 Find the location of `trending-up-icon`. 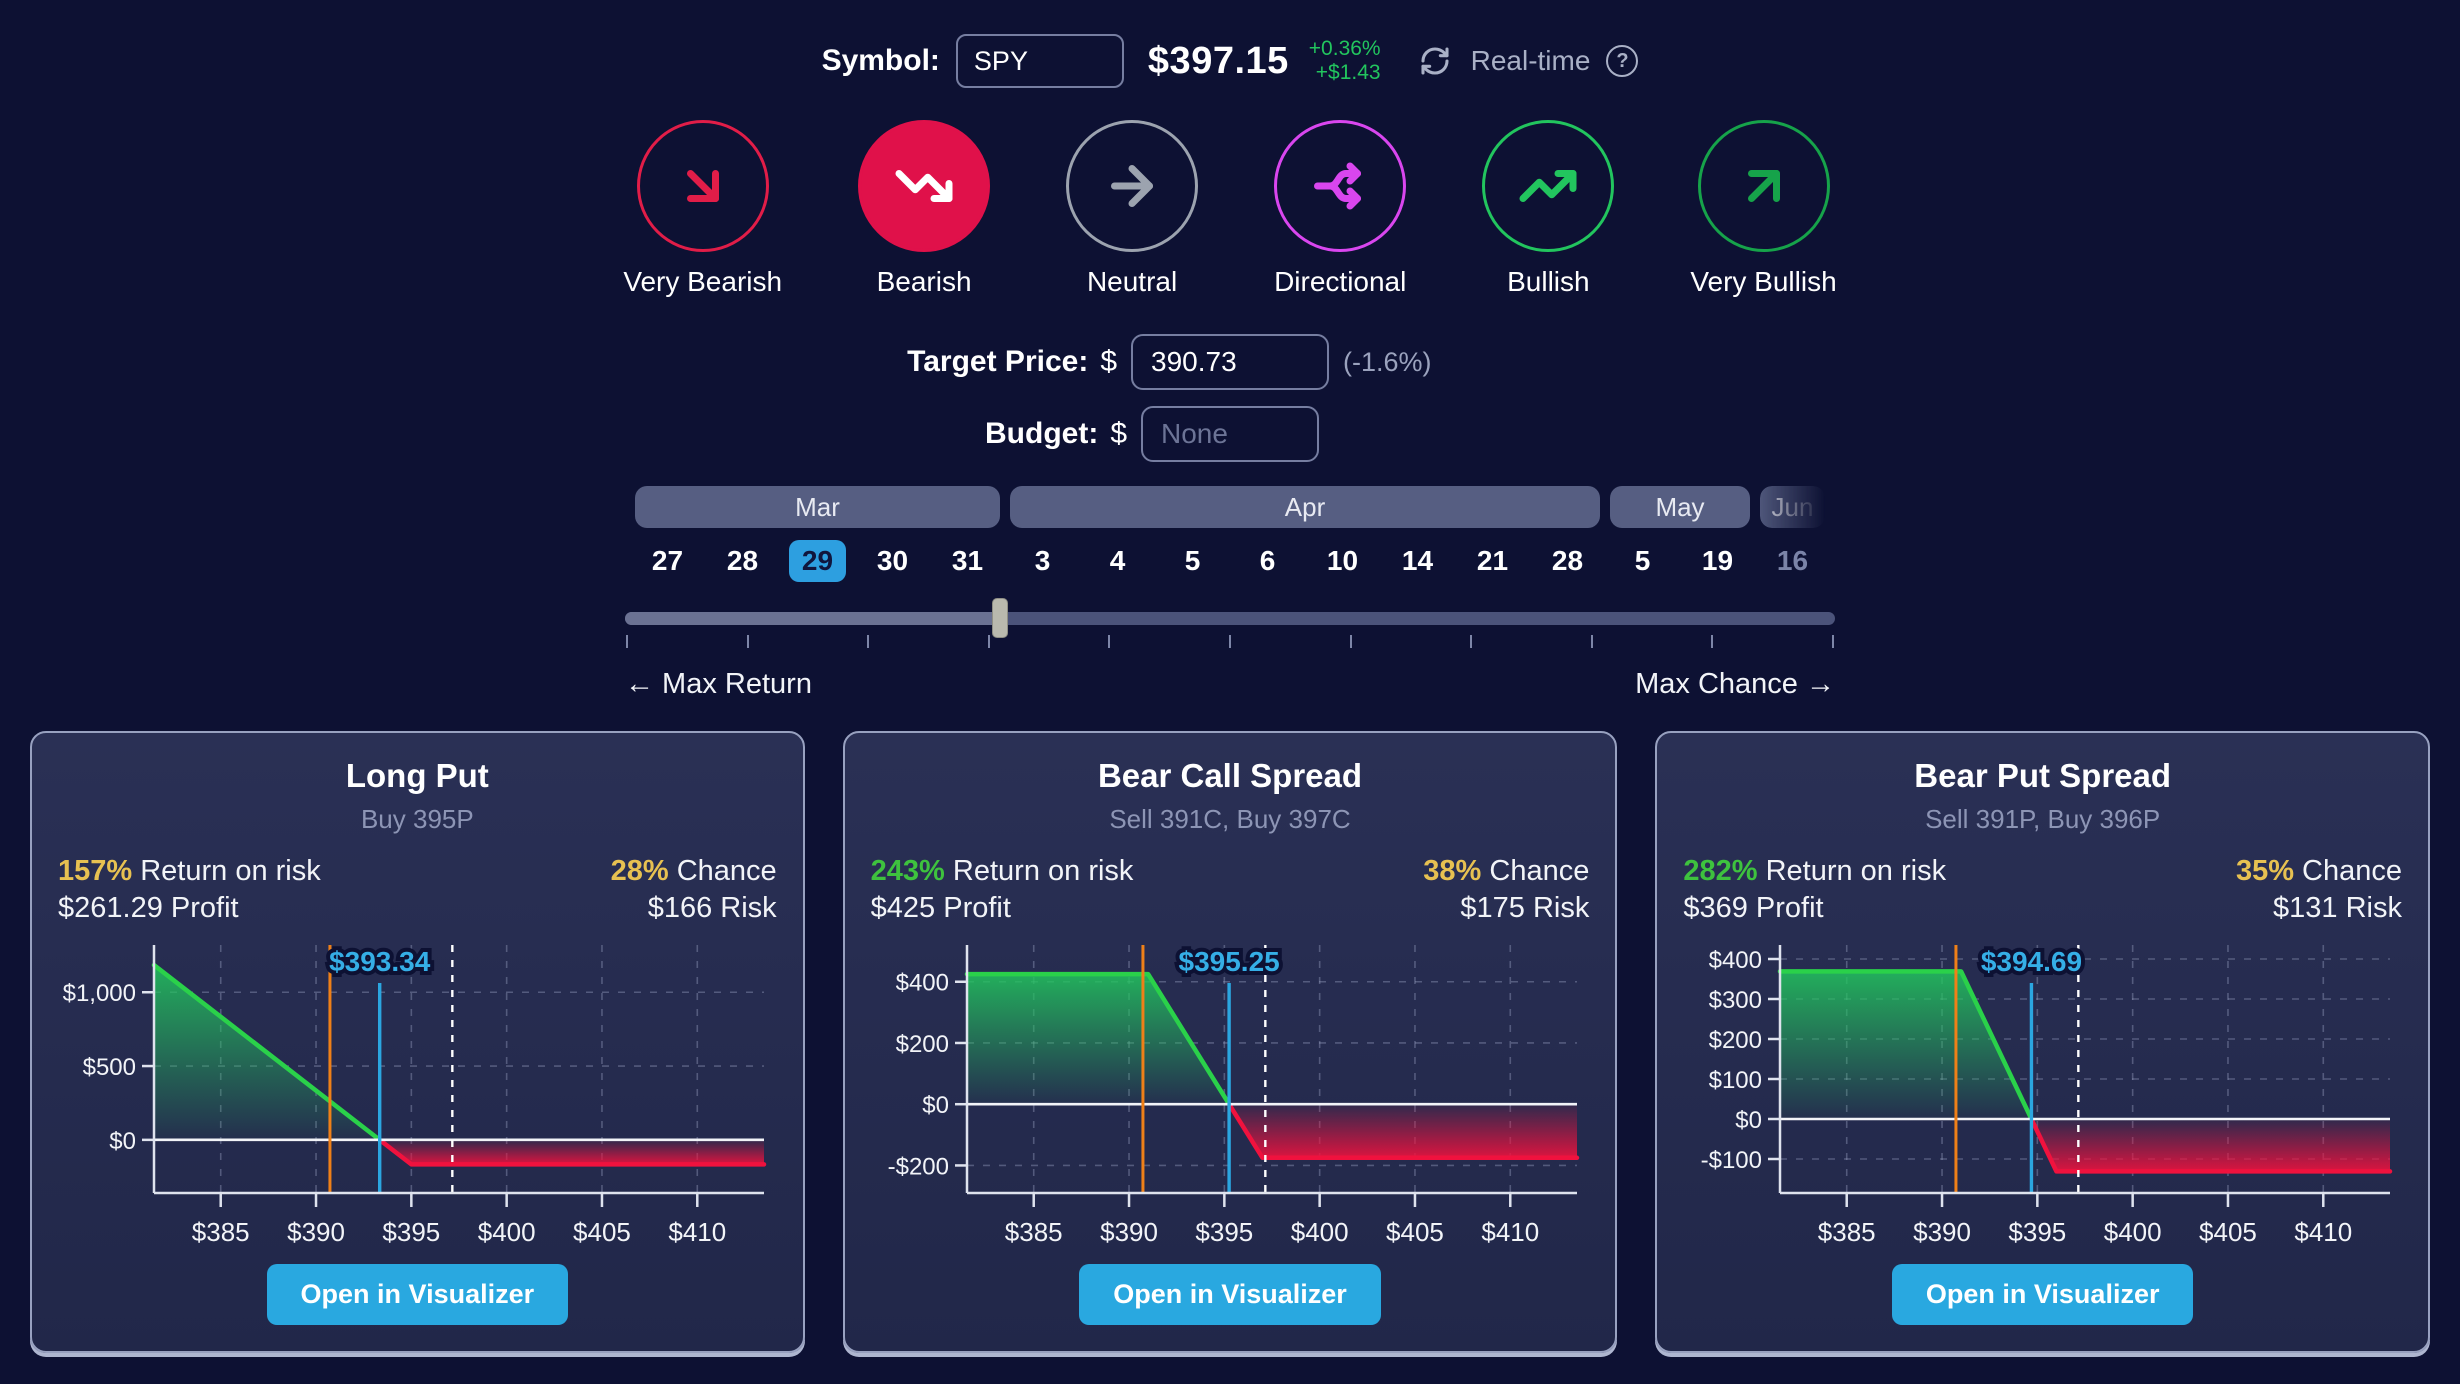

trending-up-icon is located at coordinates (1548, 186).